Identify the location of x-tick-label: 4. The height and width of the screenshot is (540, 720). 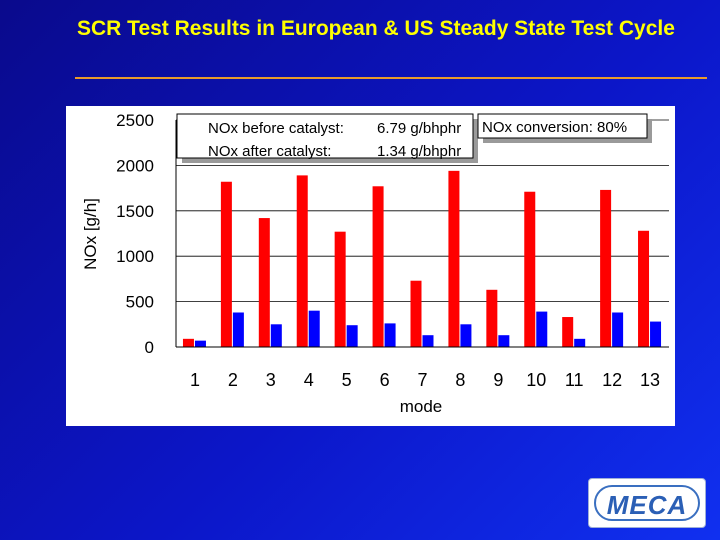
(309, 380).